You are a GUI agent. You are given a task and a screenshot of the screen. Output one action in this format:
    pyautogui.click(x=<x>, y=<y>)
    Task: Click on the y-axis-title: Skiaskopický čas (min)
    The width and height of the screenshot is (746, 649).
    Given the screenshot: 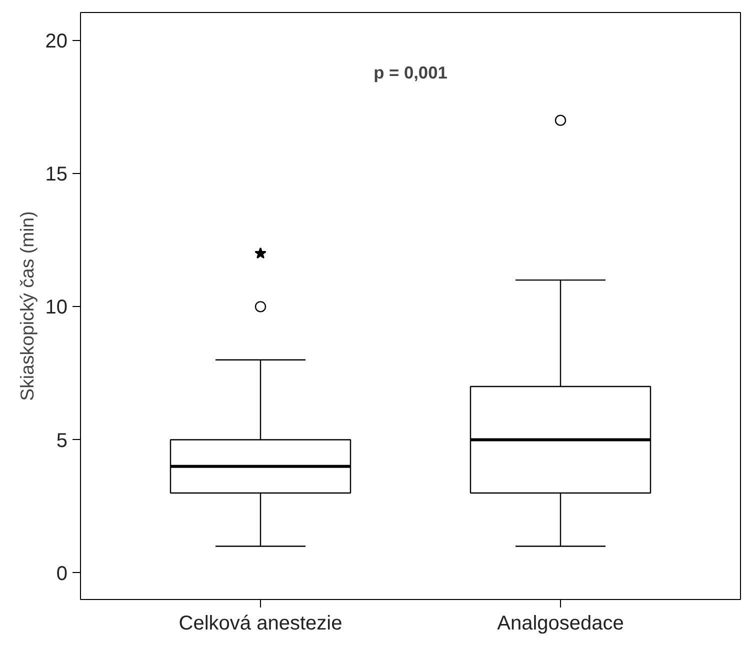 What is the action you would take?
    pyautogui.click(x=27, y=306)
    